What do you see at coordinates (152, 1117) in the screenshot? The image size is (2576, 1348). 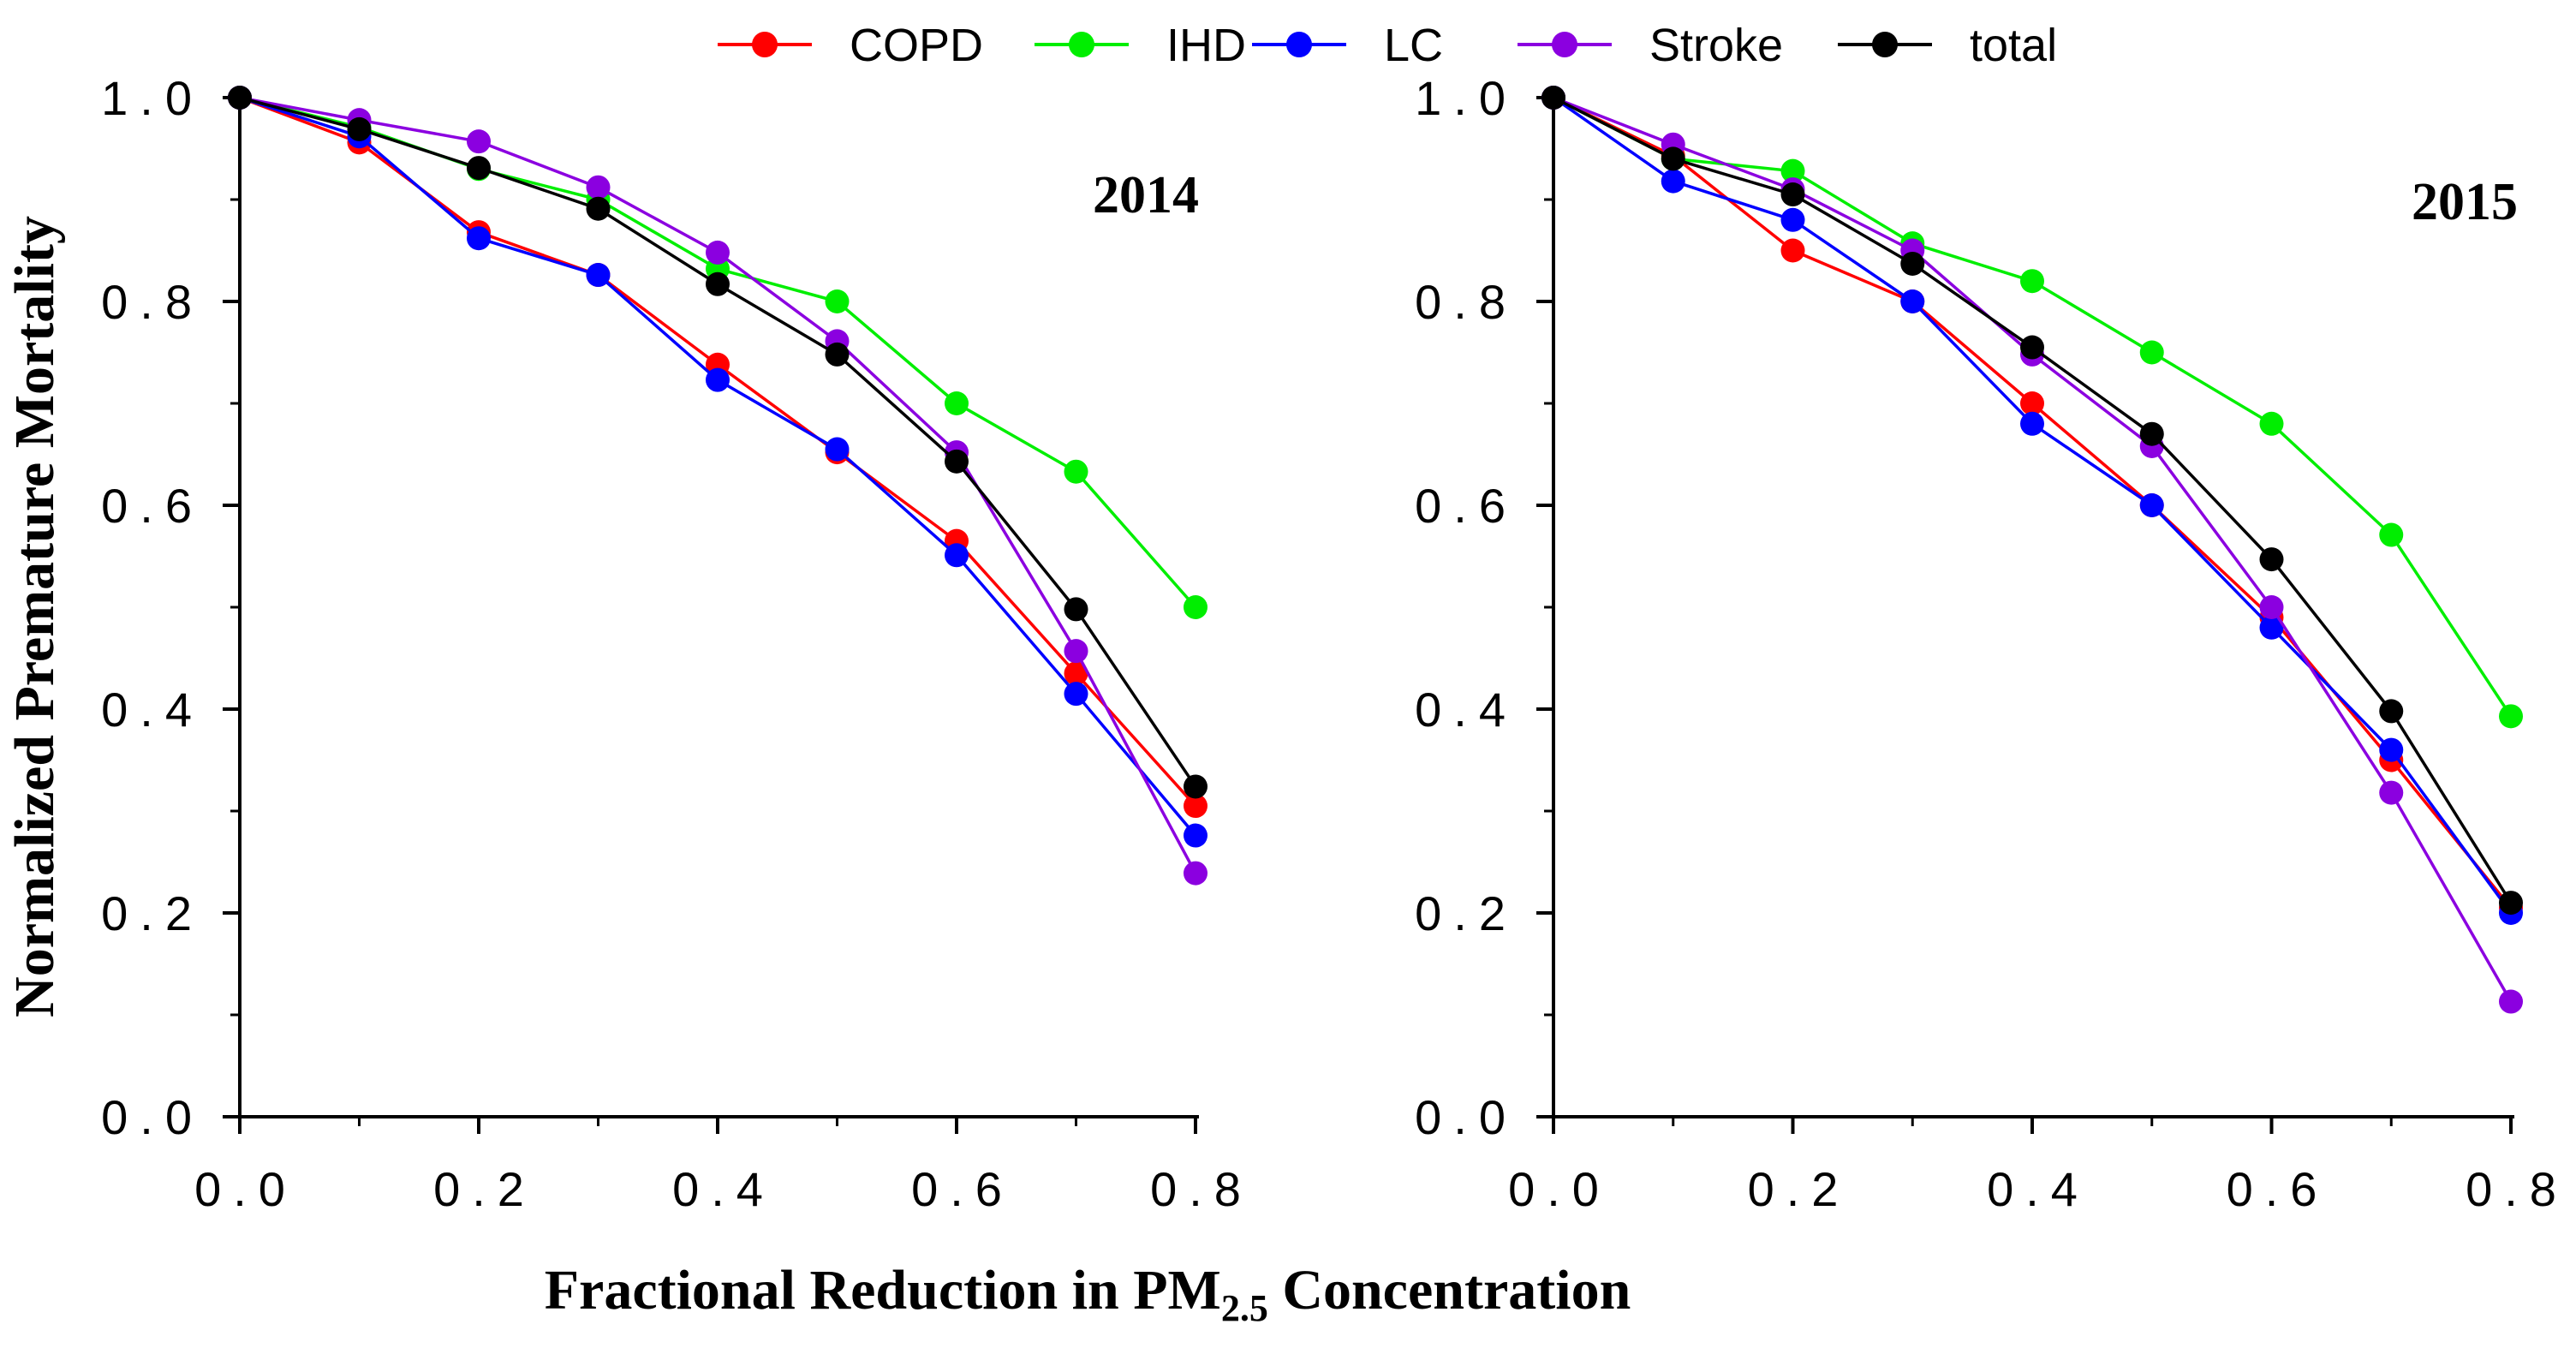 I see `y-tick-label: 0.0` at bounding box center [152, 1117].